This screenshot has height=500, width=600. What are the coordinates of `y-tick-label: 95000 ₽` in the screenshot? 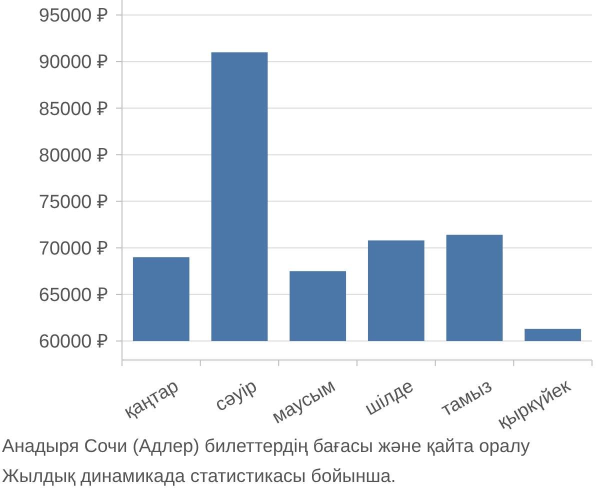 It's located at (73, 16).